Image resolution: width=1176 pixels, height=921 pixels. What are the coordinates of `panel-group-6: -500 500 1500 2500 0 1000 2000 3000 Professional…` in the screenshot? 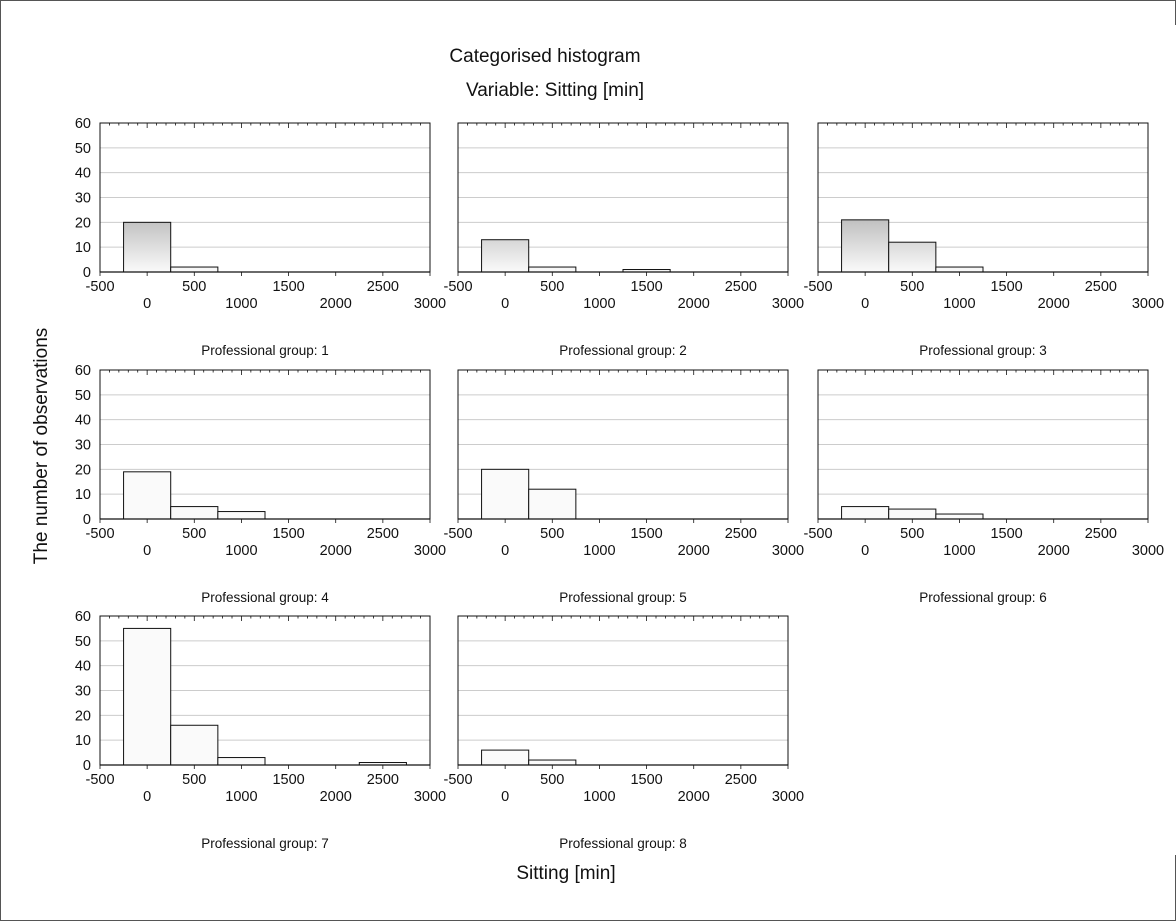 It's located at (983, 487).